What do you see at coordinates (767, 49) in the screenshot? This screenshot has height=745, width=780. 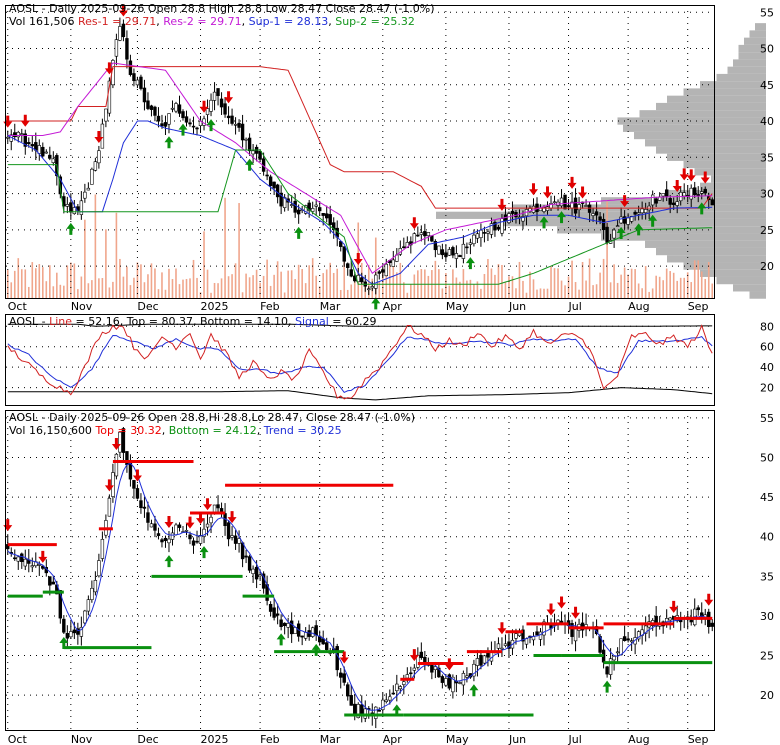 I see `p1-y-tick-label: 50` at bounding box center [767, 49].